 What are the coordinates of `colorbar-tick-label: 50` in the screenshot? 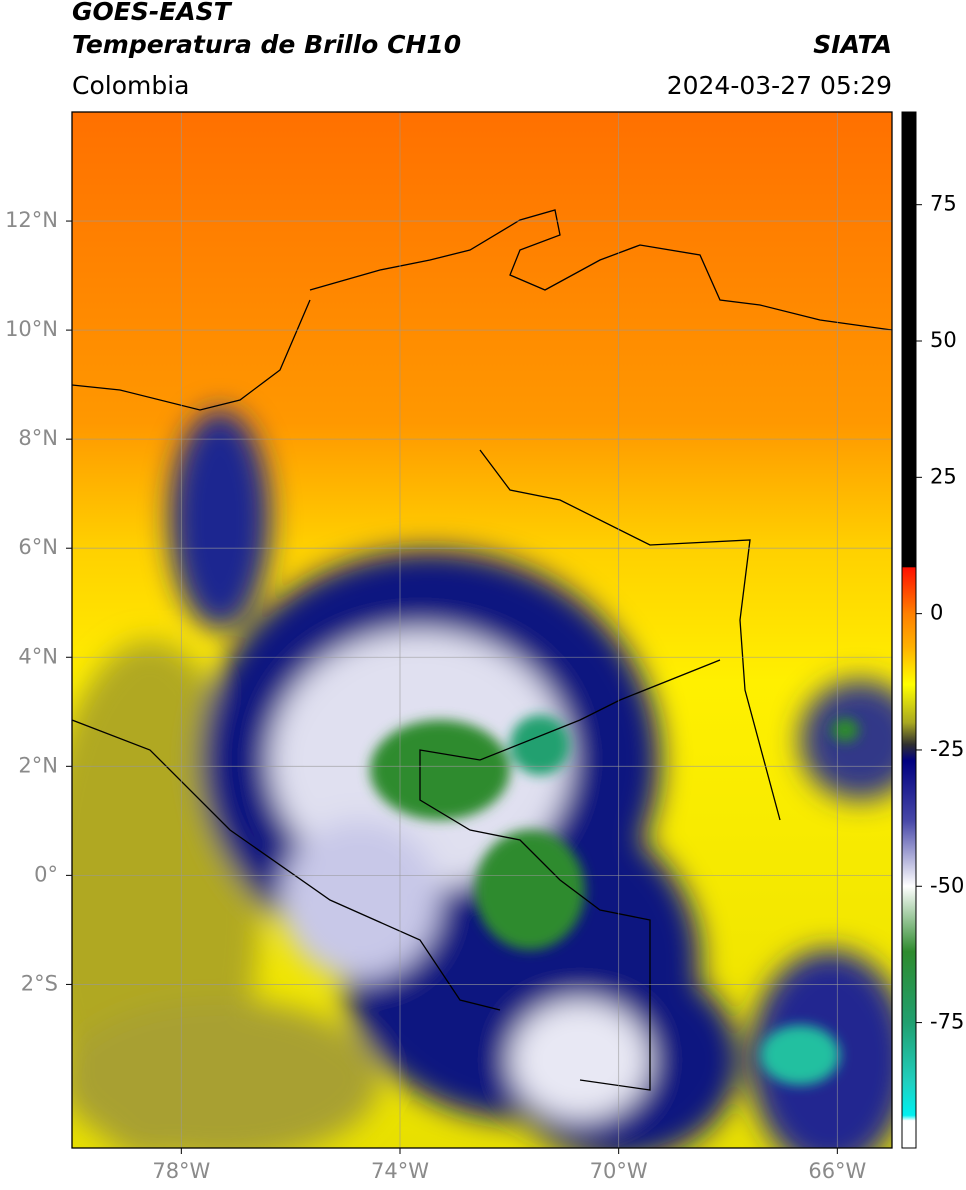 It's located at (943, 340).